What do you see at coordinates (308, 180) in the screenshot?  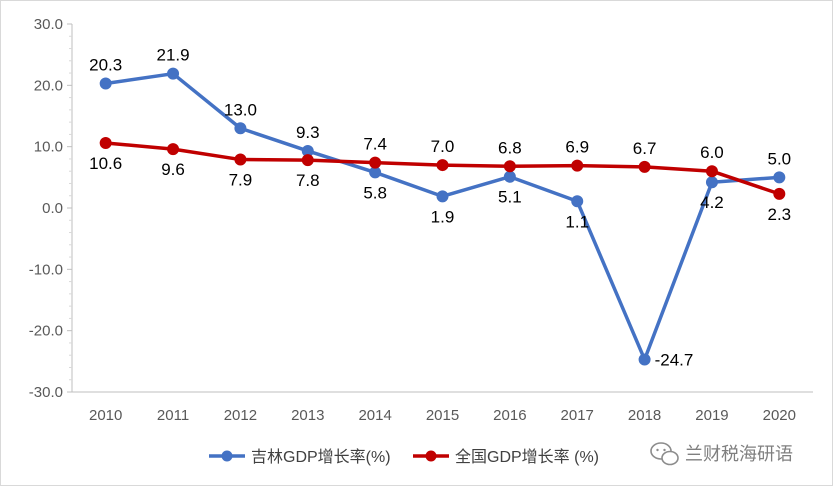 I see `data-label: 7.8` at bounding box center [308, 180].